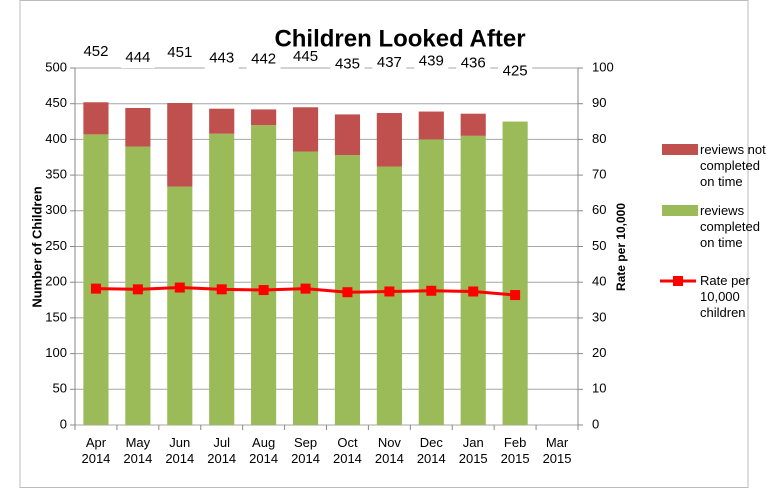  What do you see at coordinates (515, 450) in the screenshot?
I see `x-tick-label: Feb 2015` at bounding box center [515, 450].